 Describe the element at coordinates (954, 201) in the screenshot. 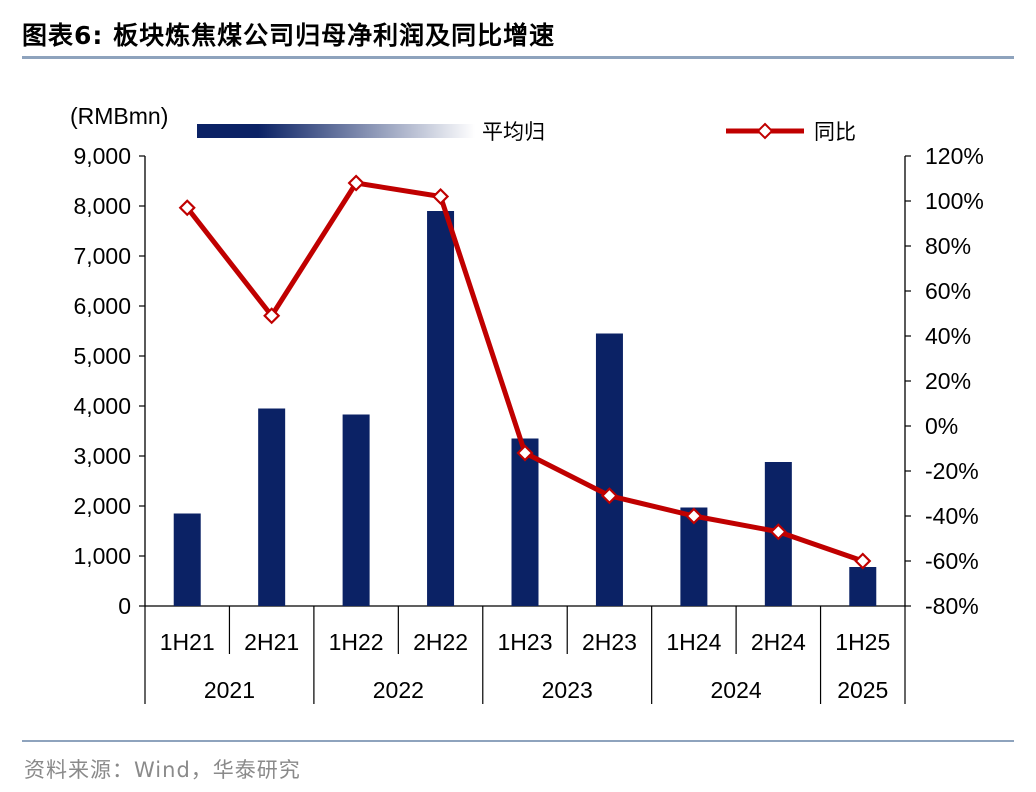

I see `right-tick-label: 100%` at that location.